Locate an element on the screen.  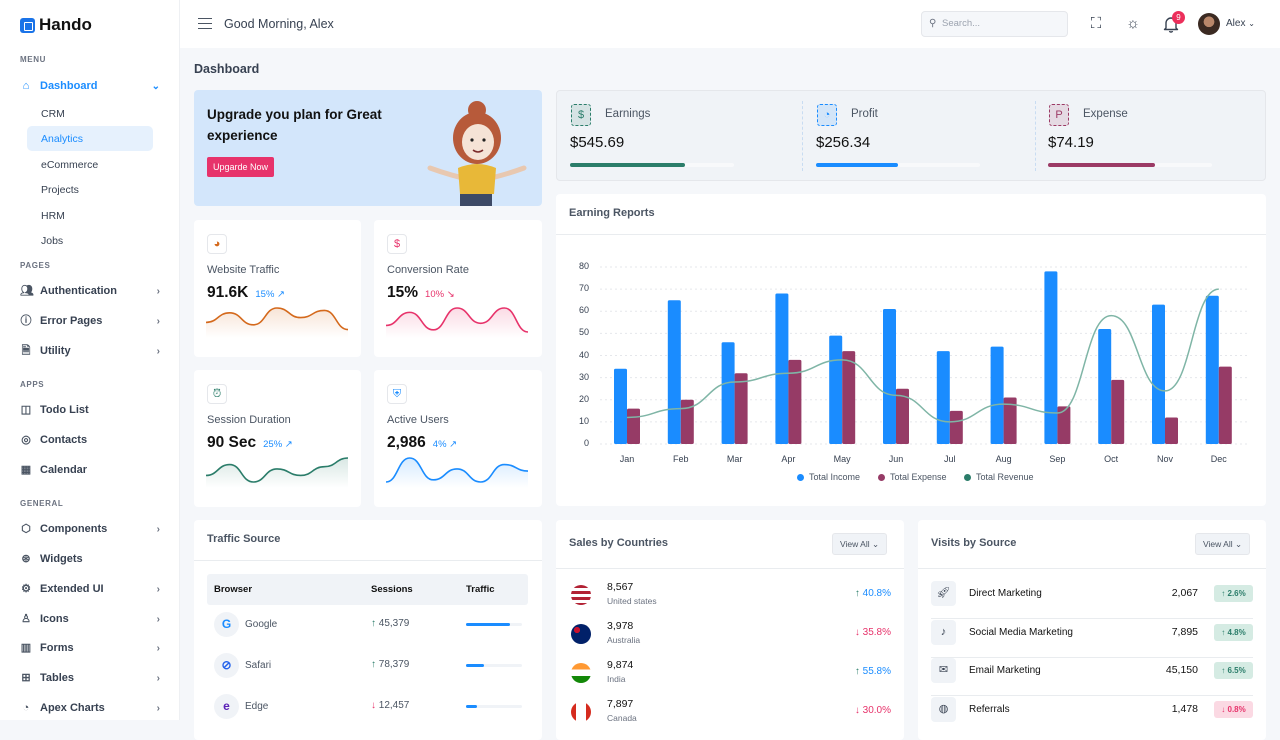
sidebar-subitem-crm: CRM is located at coordinates (90, 113).